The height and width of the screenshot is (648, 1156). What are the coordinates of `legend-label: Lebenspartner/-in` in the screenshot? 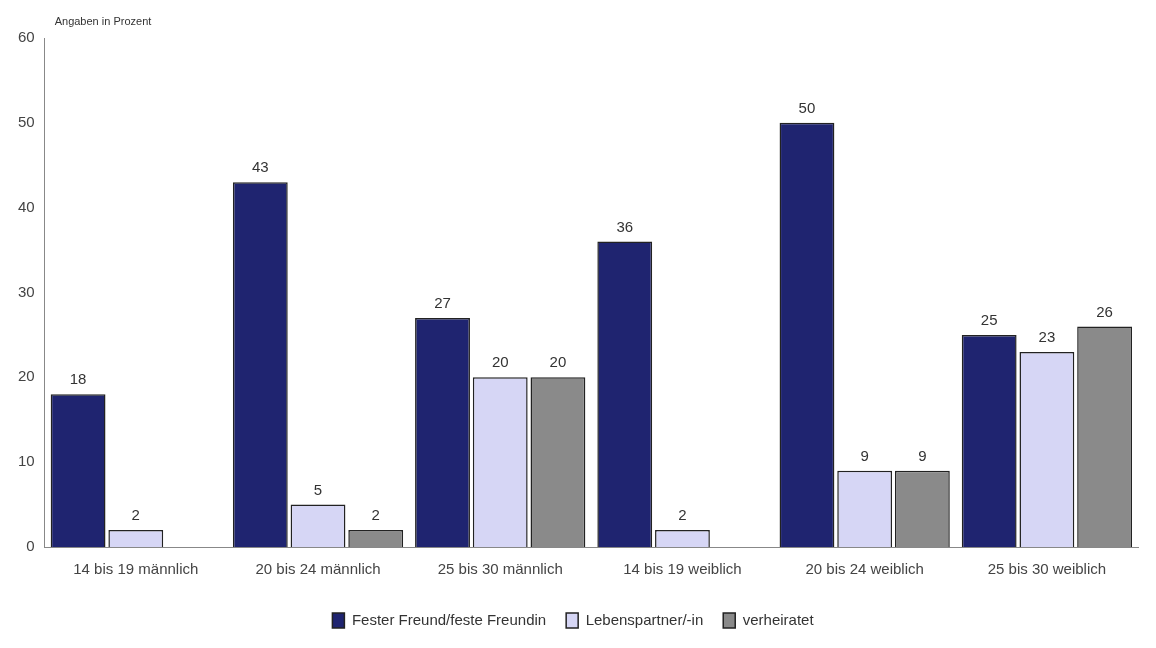 It's located at (644, 619).